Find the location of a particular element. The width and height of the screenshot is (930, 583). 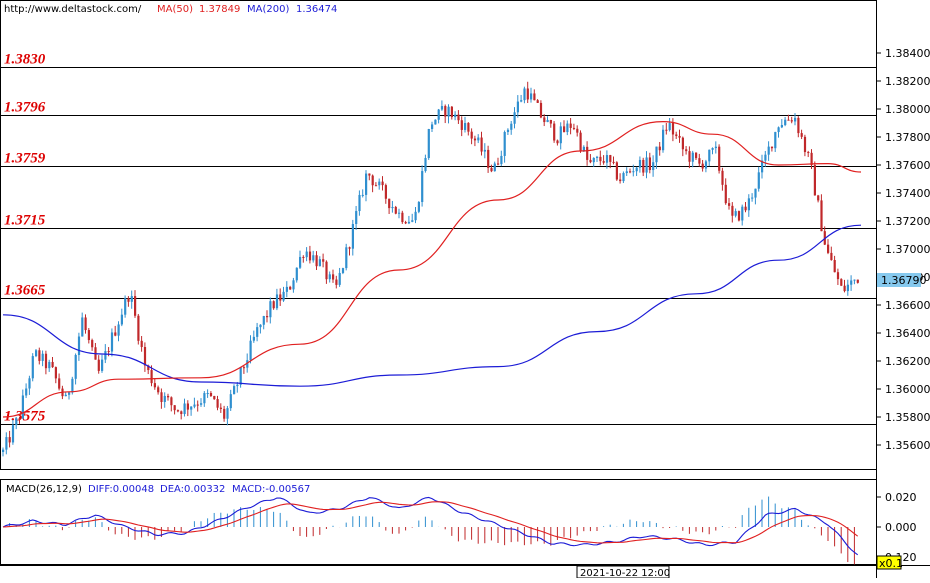

macd-tick-label: 0.020 is located at coordinates (901, 497).